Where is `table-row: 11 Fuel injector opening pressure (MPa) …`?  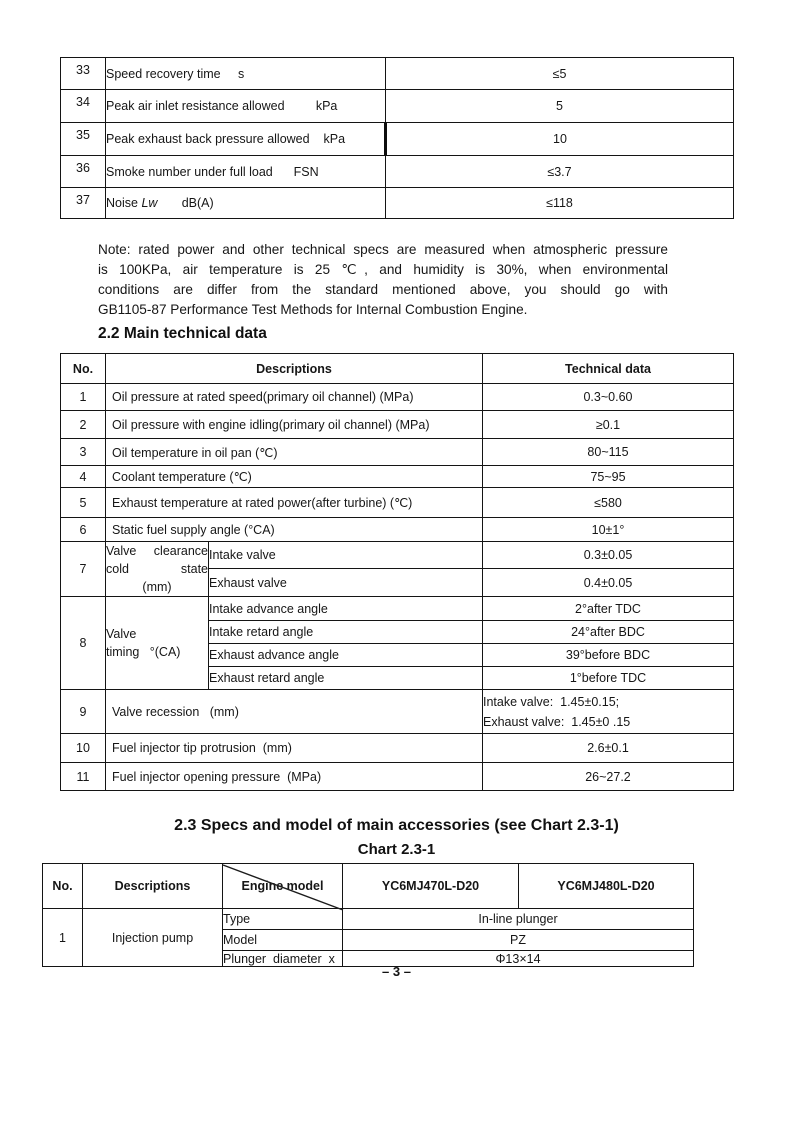
table-row: 11 Fuel injector opening pressure (MPa) … is located at coordinates (397, 776).